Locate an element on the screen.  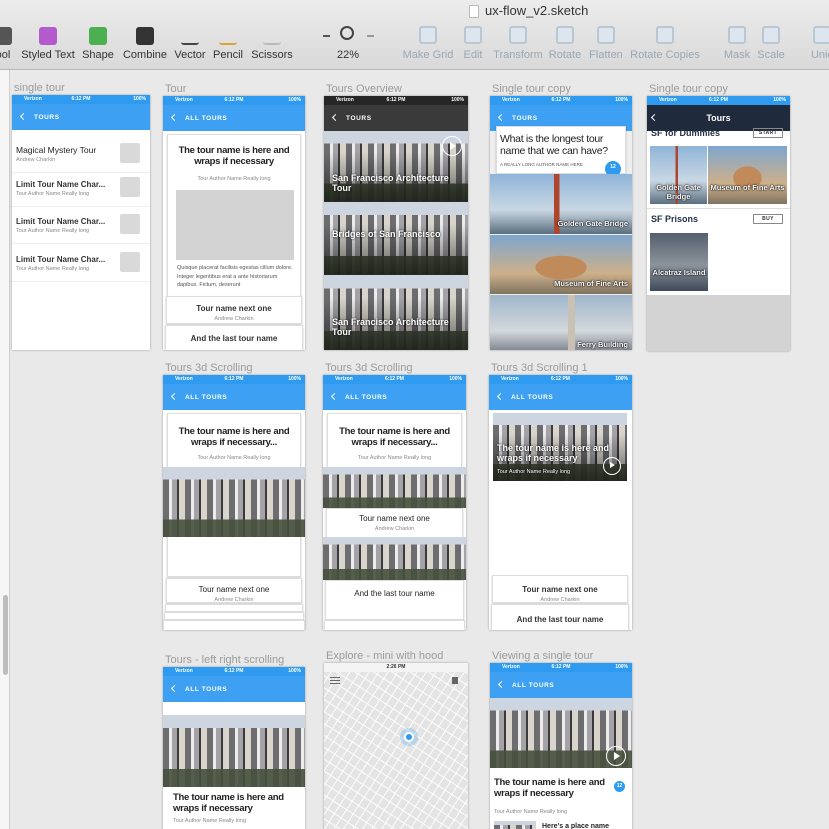
artboard-label: Explore - mini with hood is located at coordinates (385, 656).